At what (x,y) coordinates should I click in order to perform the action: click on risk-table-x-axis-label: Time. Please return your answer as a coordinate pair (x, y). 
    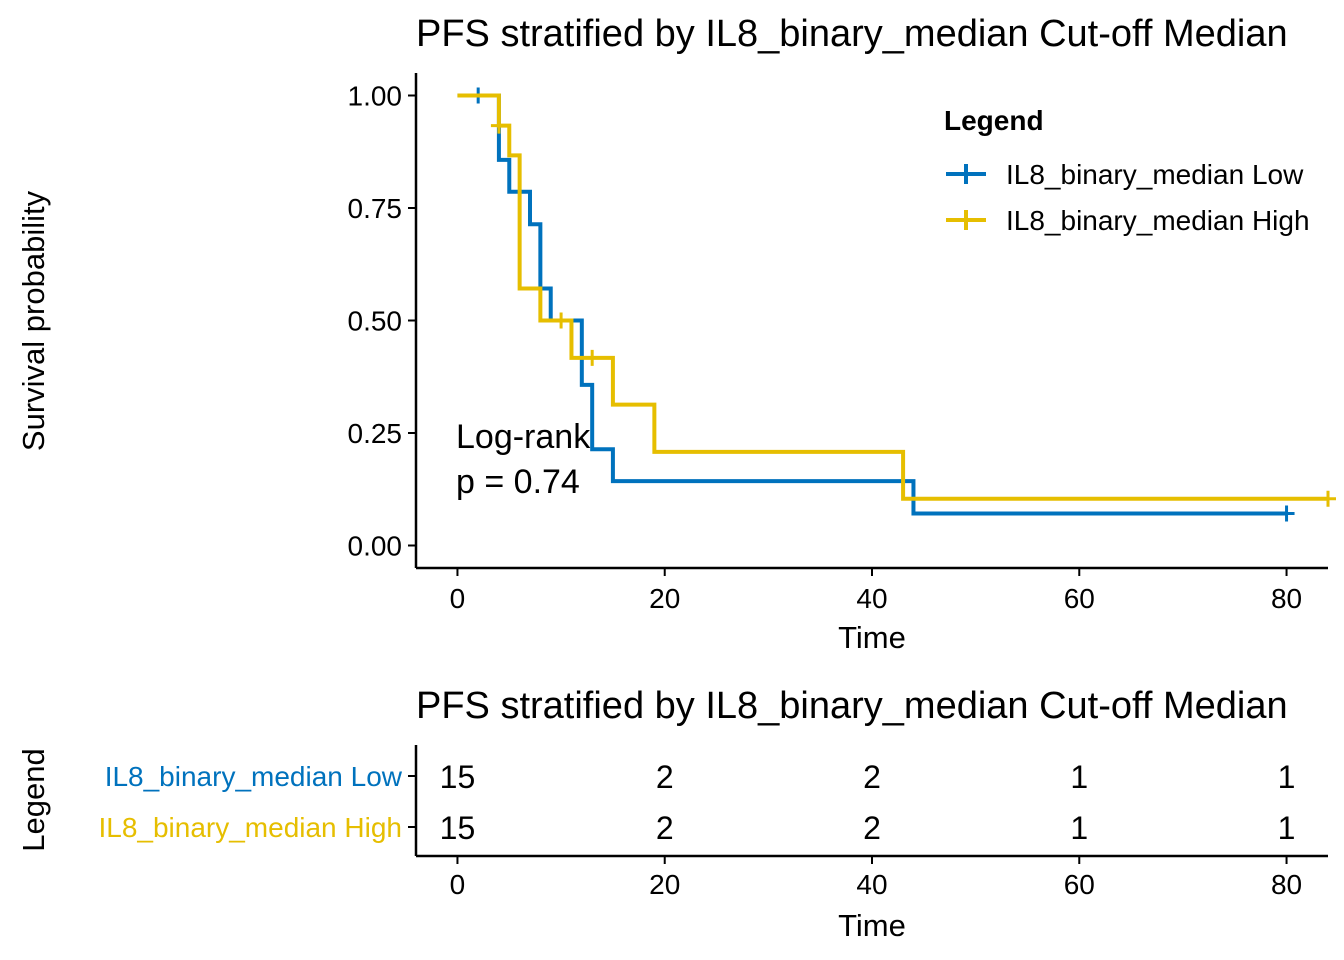
    Looking at the image, I should click on (872, 925).